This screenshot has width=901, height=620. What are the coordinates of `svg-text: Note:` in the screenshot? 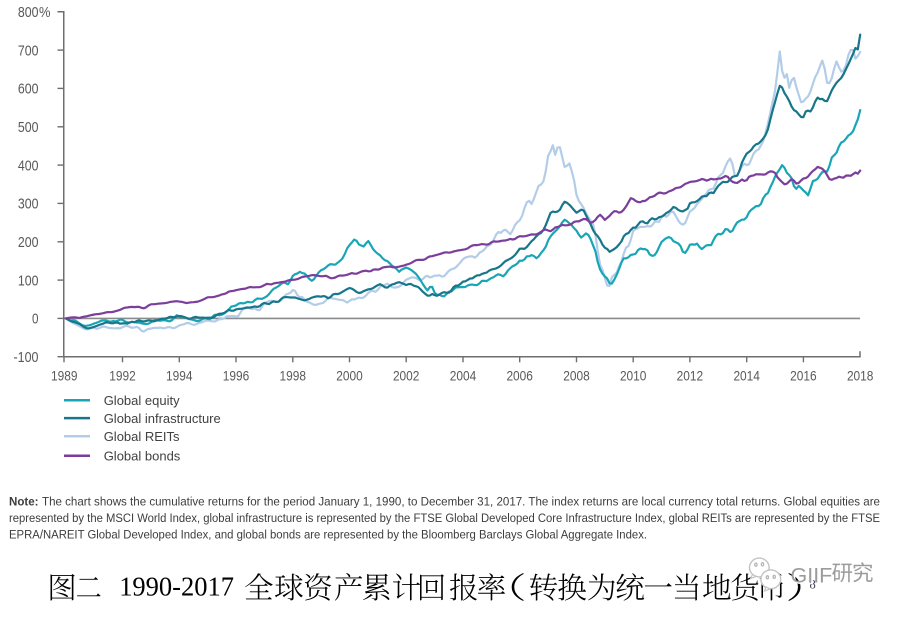 It's located at (24, 502).